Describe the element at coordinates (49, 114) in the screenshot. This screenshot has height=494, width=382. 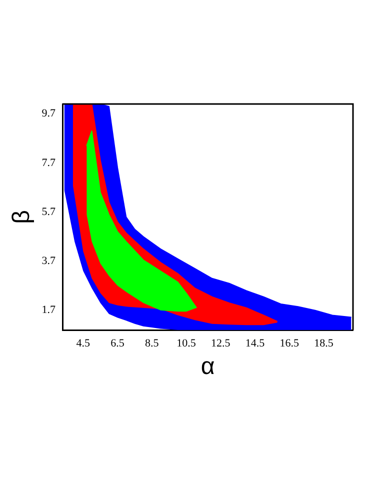
I see `y-tick-label: 9.7` at that location.